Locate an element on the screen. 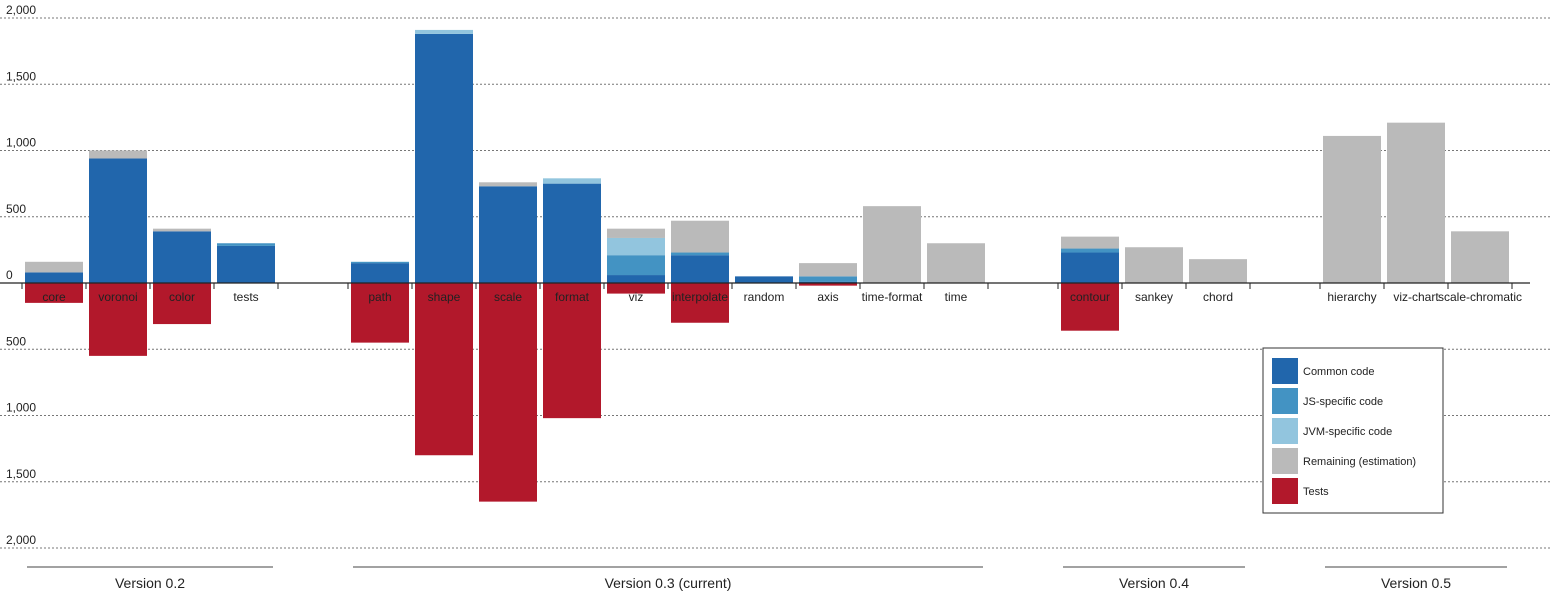 The width and height of the screenshot is (1550, 600). version-group-label: Version 0.3 (current) is located at coordinates (668, 583).